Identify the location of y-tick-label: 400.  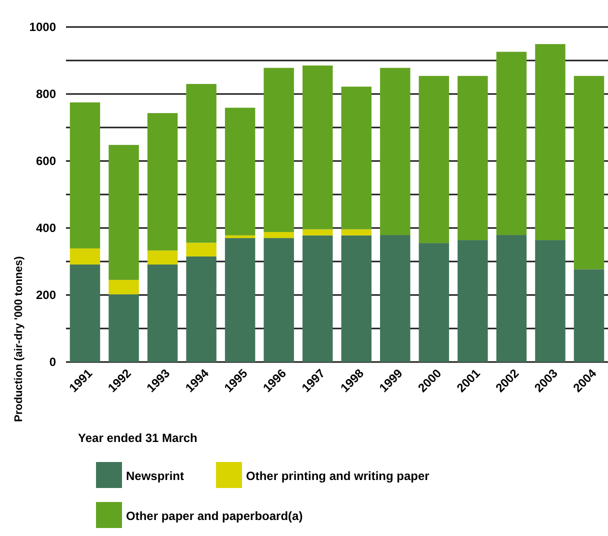
(46, 228).